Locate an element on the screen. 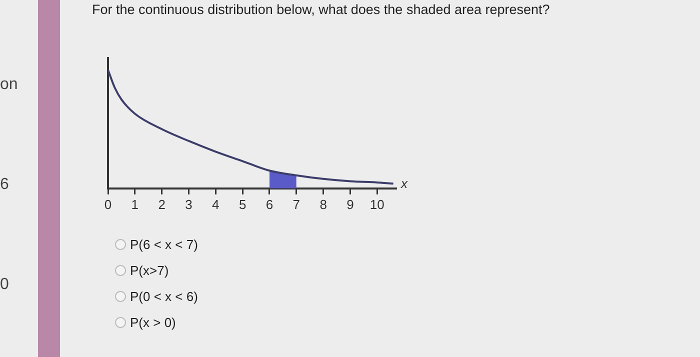 This screenshot has width=700, height=357. x-tick-label: 5 is located at coordinates (242, 204).